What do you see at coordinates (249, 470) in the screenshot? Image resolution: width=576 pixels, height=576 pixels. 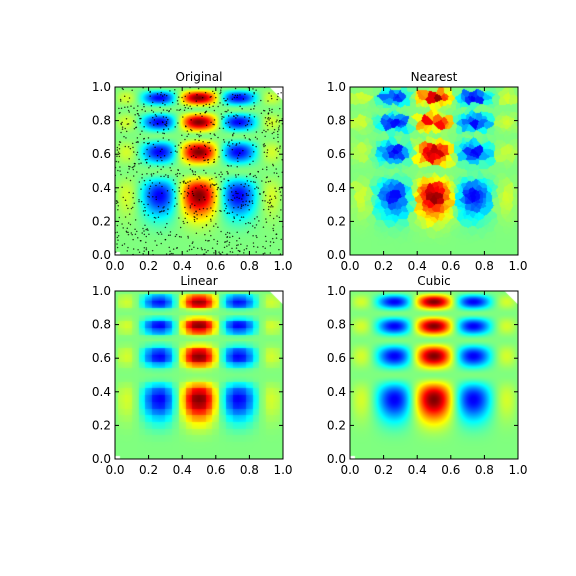 I see `x-tick-label: 0.8` at bounding box center [249, 470].